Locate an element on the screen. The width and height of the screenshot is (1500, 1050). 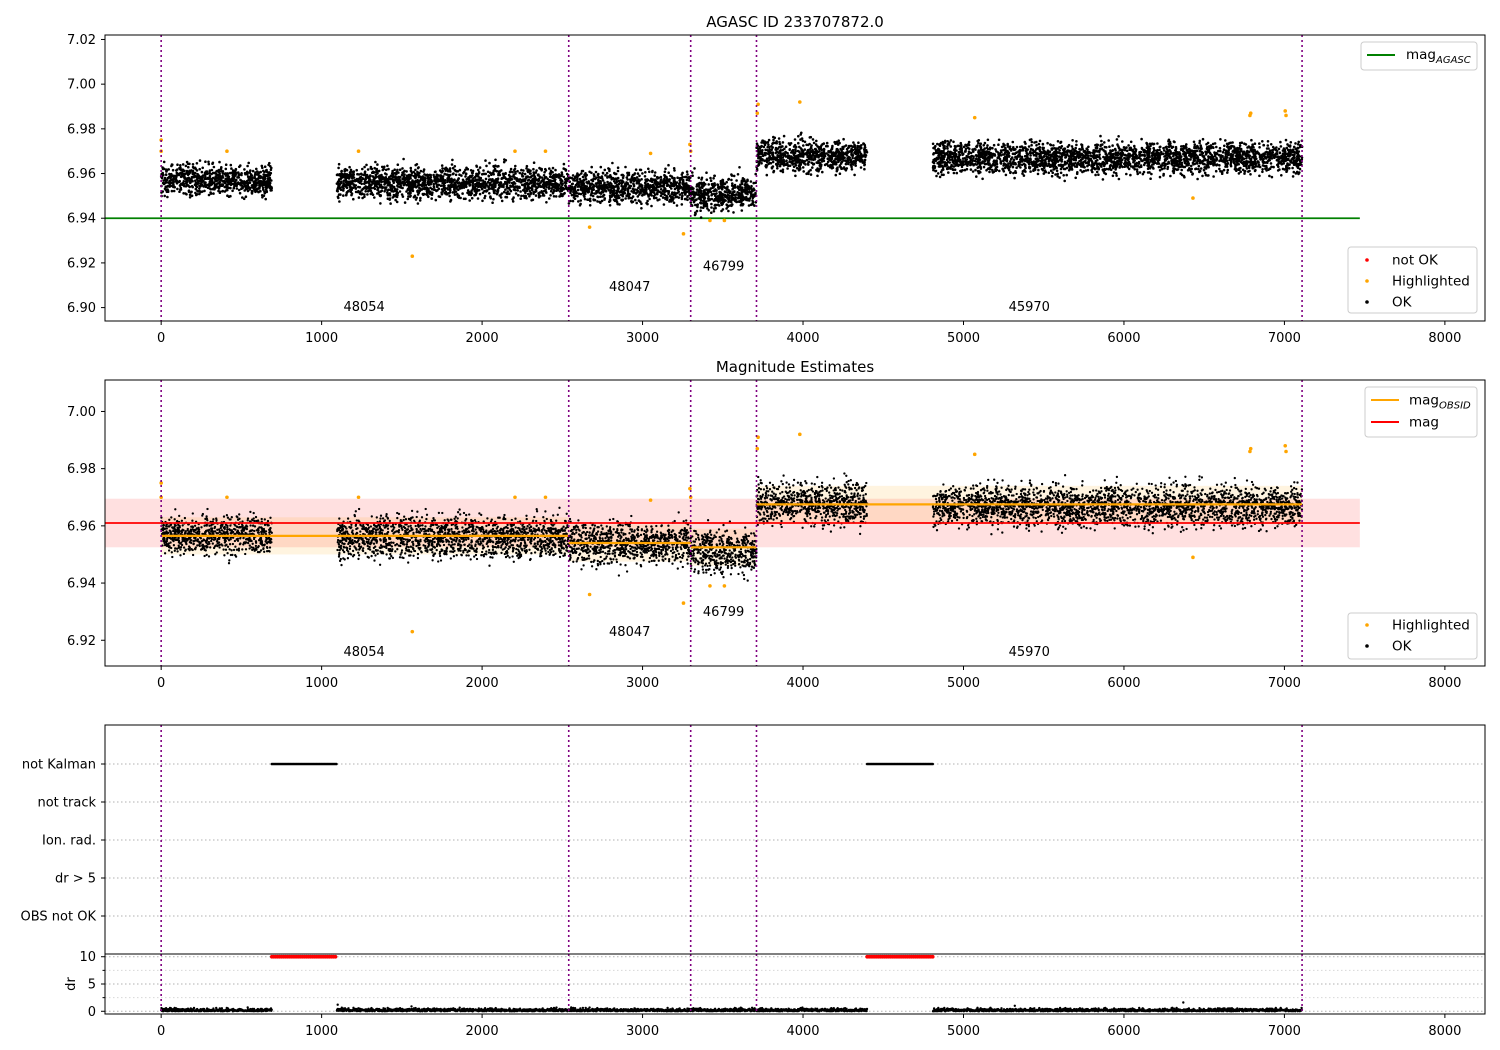
ok-points is located at coordinates (731, 175).